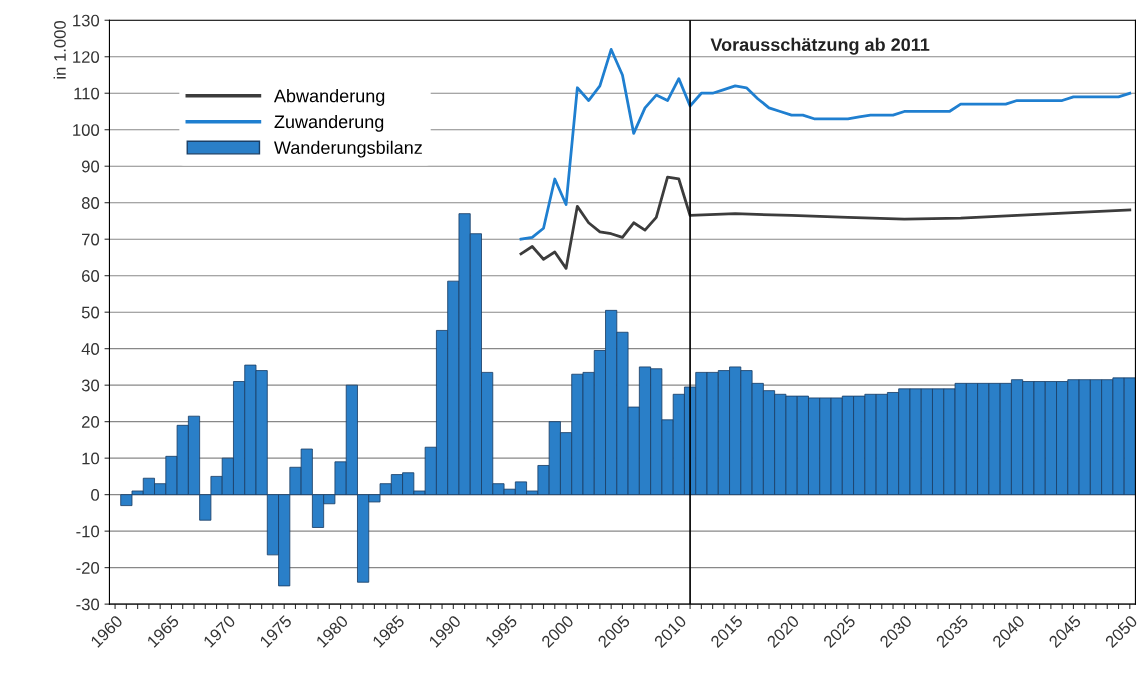 The width and height of the screenshot is (1140, 675). What do you see at coordinates (91, 239) in the screenshot?
I see `y-tick-label: 70` at bounding box center [91, 239].